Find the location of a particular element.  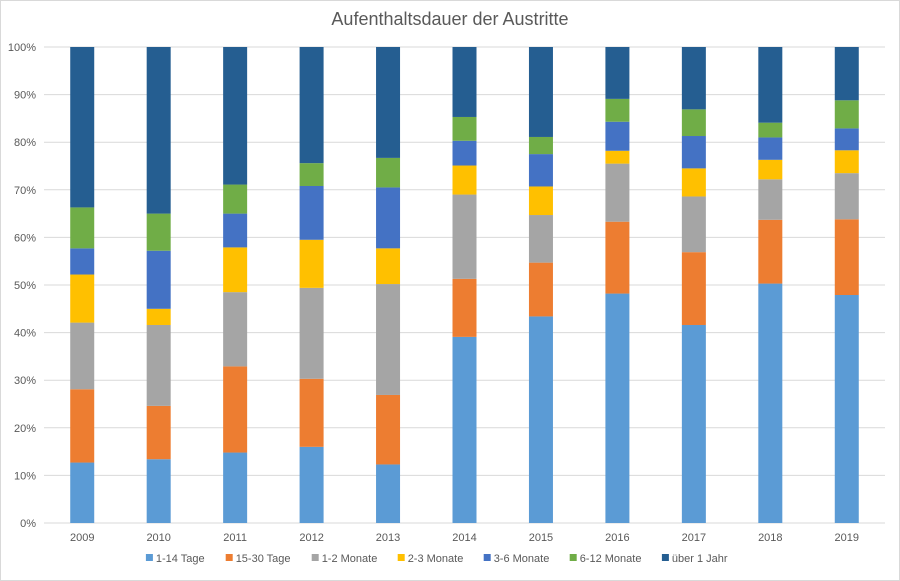

y-tick-label: 10% is located at coordinates (25, 476).